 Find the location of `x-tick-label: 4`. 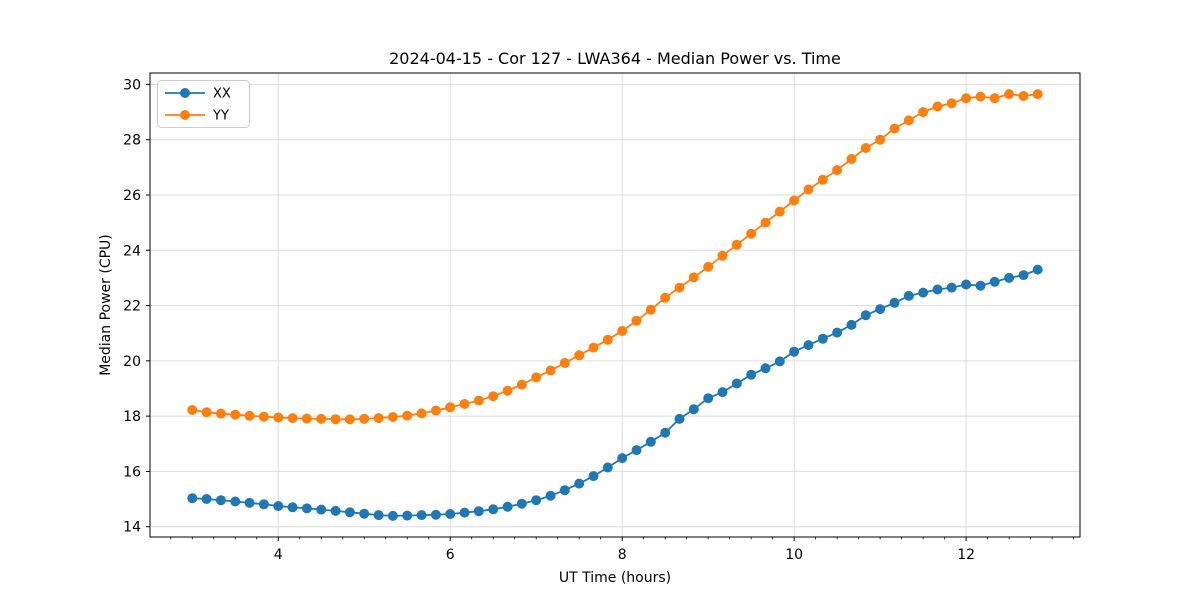

x-tick-label: 4 is located at coordinates (278, 555).